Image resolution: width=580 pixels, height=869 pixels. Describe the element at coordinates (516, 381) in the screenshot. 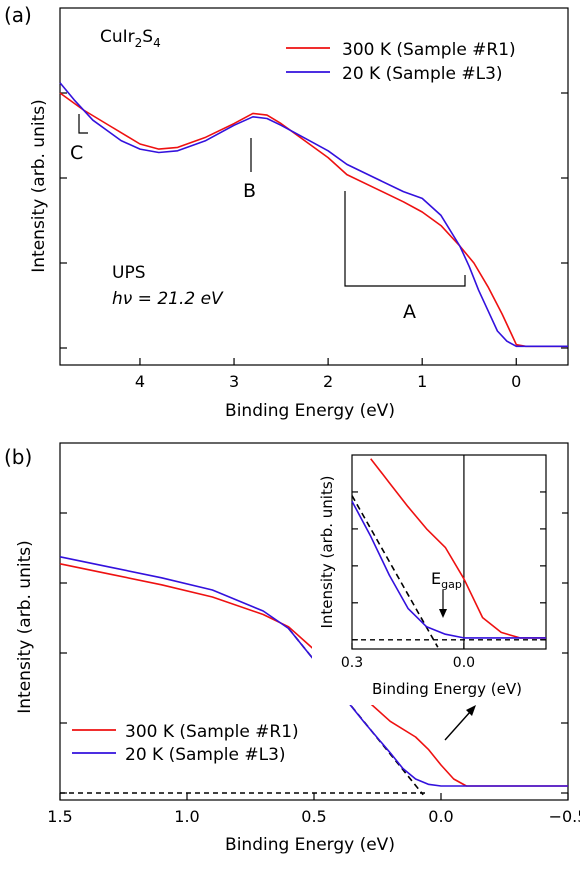

I see `x-tick-label: 0` at that location.